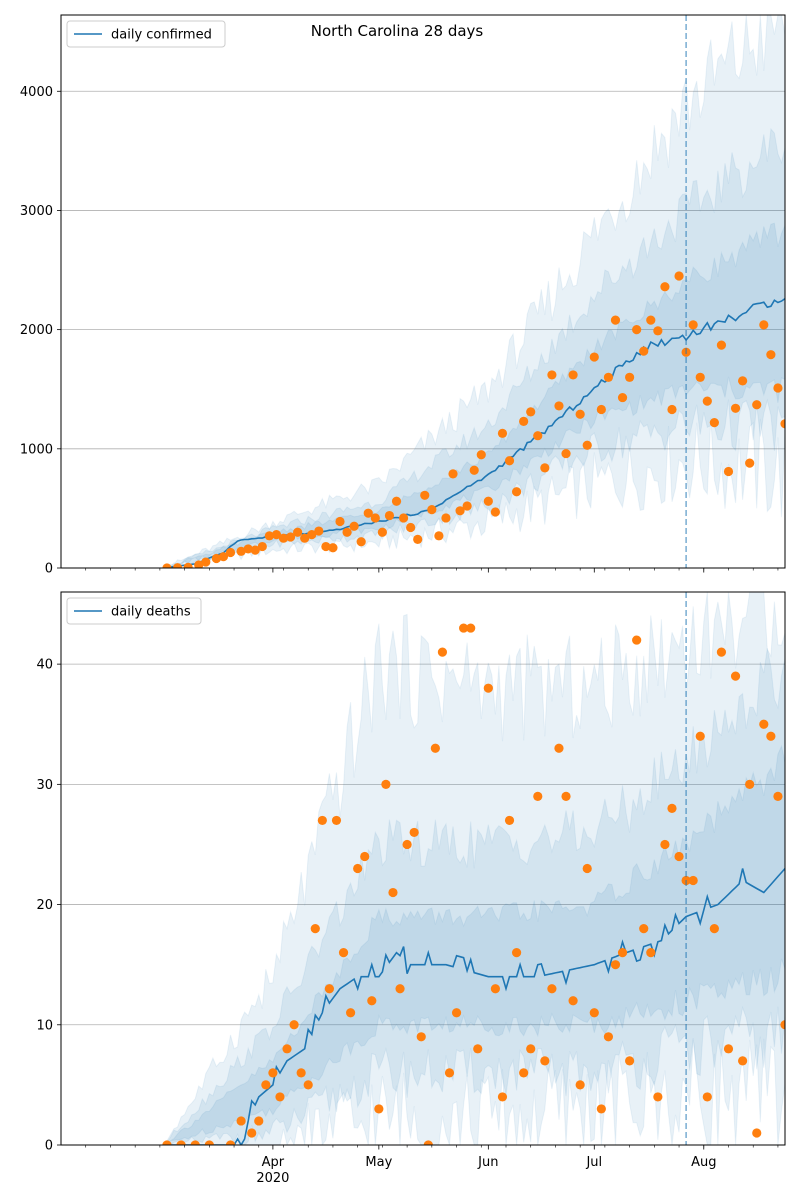 This screenshot has width=800, height=1200. What do you see at coordinates (273, 1162) in the screenshot?
I see `x-tick-label: Apr` at bounding box center [273, 1162].